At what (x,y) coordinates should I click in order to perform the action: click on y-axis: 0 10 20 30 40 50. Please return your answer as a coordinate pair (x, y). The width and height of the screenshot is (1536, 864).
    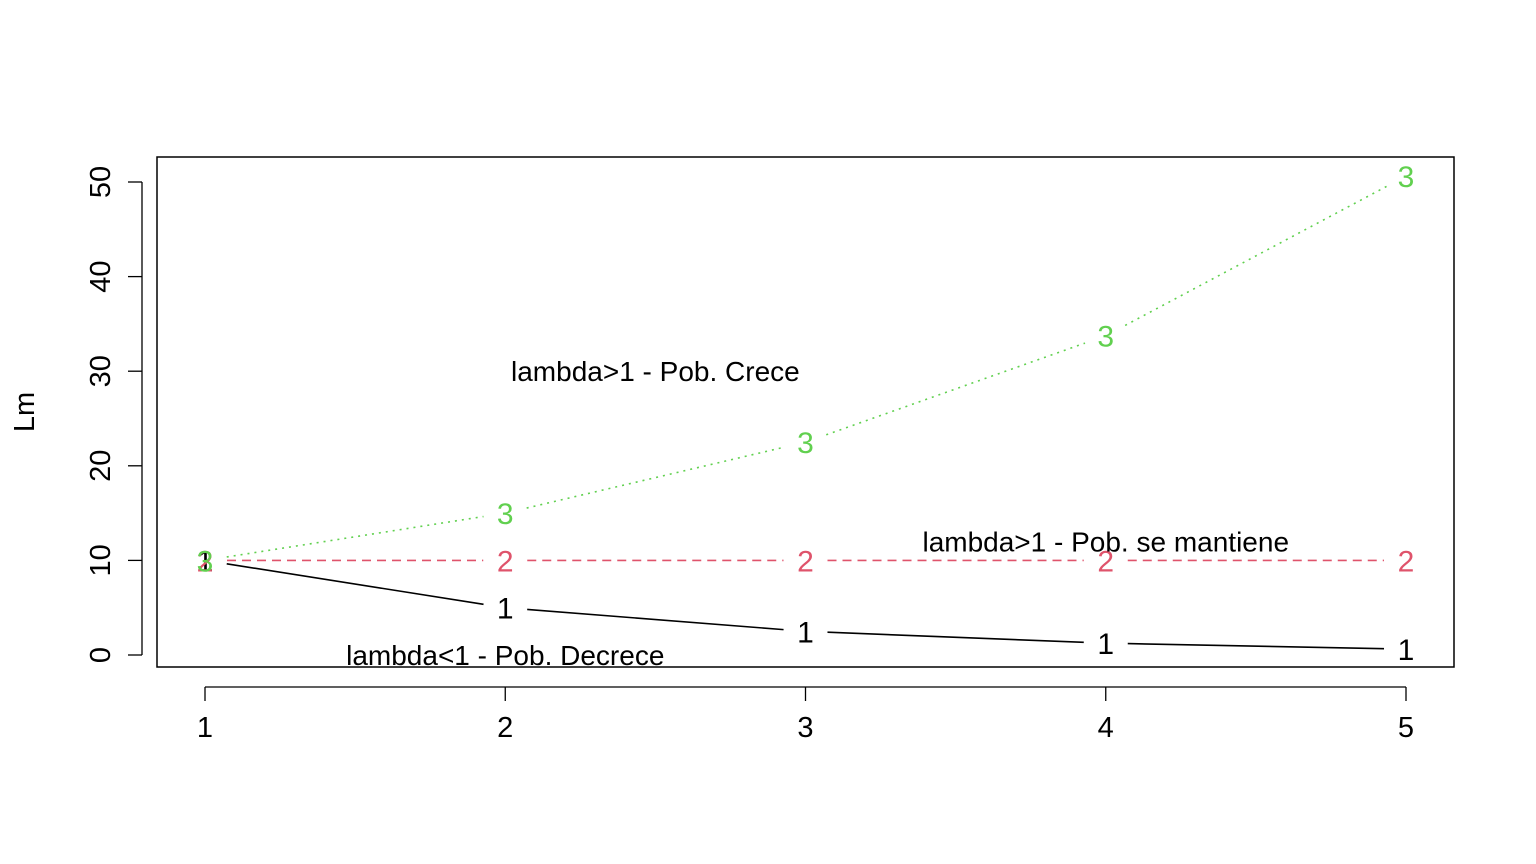
    Looking at the image, I should click on (114, 414).